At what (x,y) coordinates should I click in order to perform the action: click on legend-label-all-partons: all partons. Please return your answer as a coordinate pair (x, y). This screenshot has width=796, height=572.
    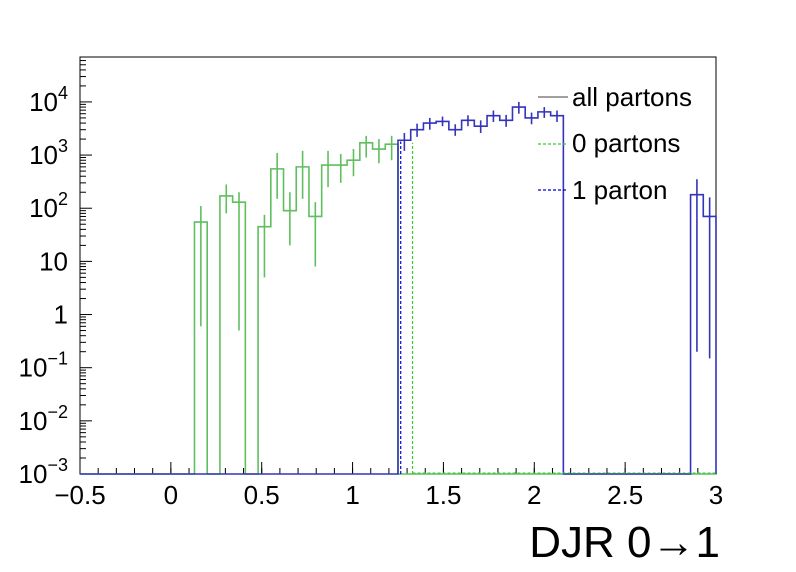
    Looking at the image, I should click on (632, 97).